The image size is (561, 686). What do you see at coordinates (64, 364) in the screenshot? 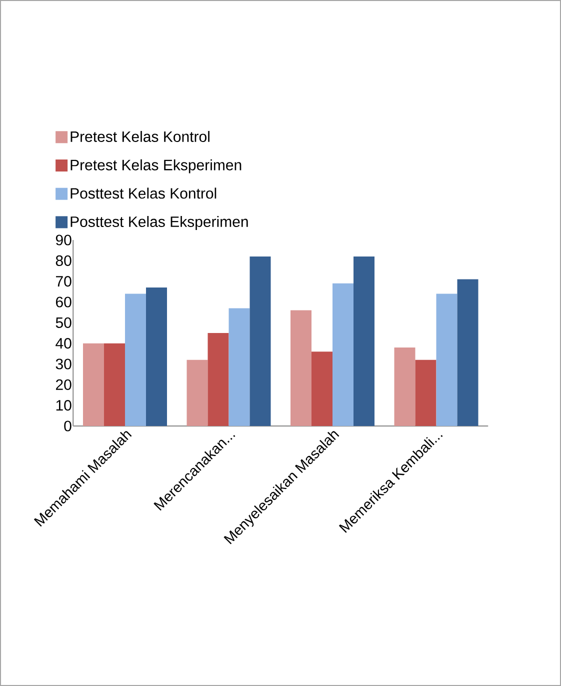
I see `y-tick-label: 30` at bounding box center [64, 364].